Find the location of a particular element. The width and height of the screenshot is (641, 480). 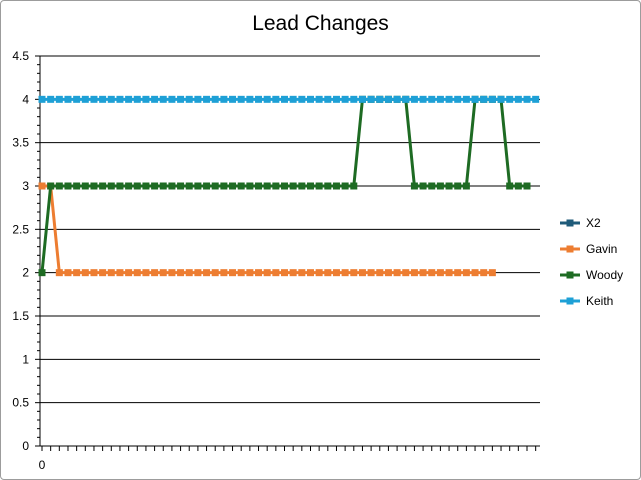

legend-label-x2: X2 is located at coordinates (593, 223).